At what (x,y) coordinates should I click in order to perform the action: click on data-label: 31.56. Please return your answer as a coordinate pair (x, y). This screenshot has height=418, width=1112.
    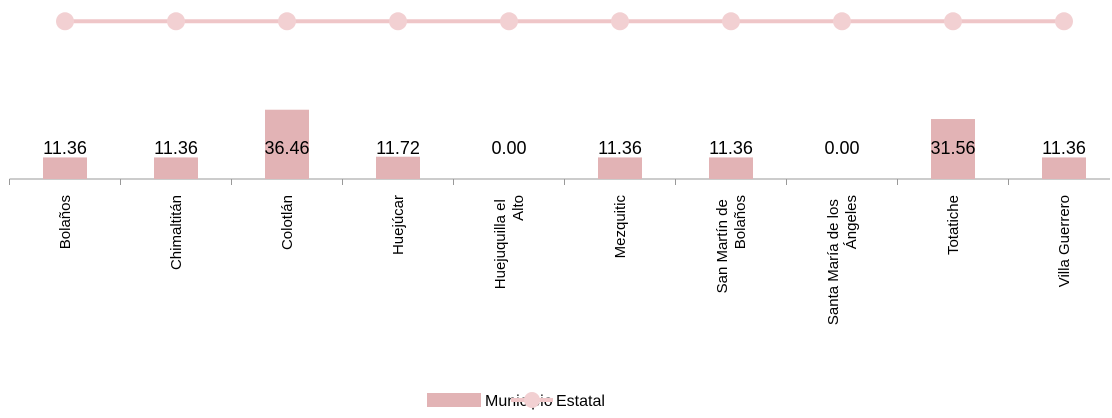
    Looking at the image, I should click on (952, 148).